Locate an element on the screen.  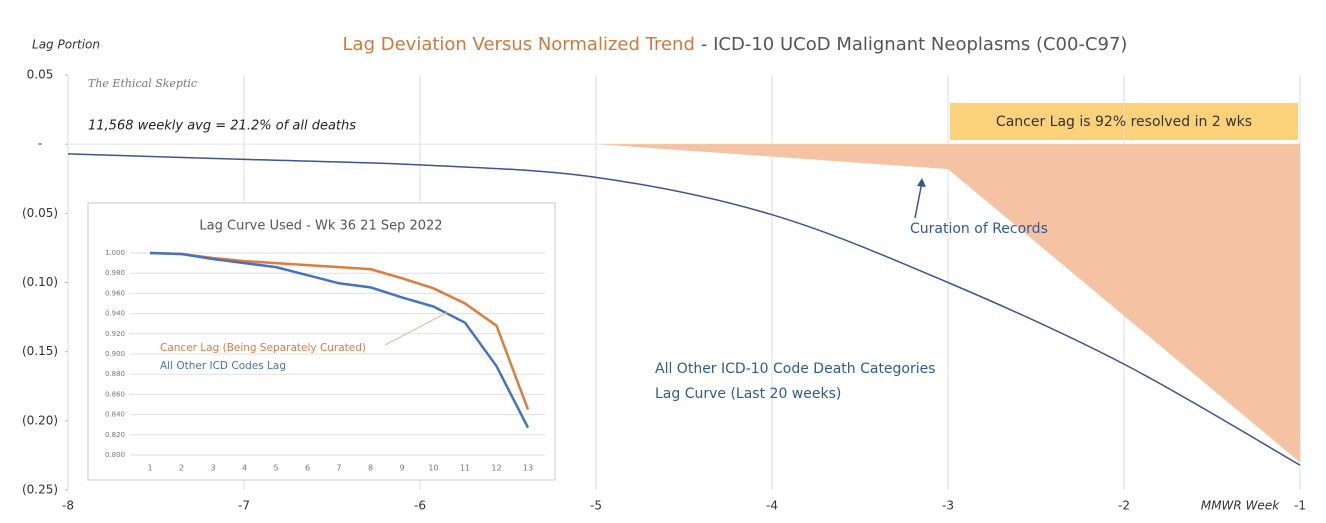
y-tick-label: 0.960 is located at coordinates (115, 293).